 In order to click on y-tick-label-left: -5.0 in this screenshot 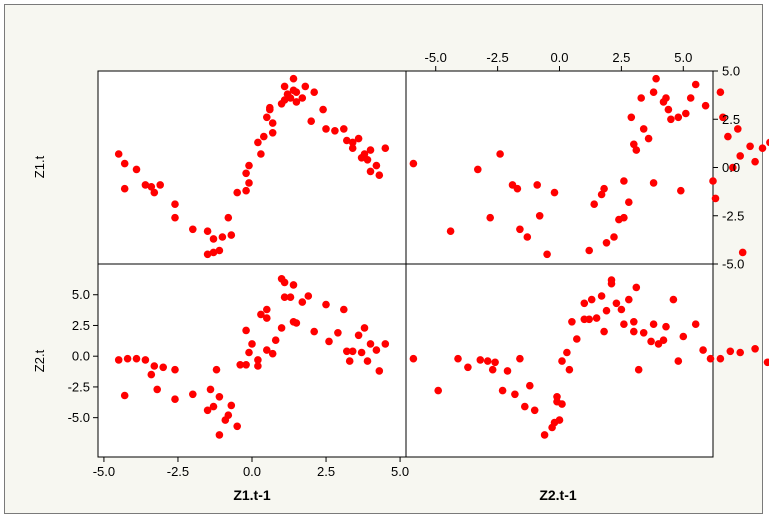, I will do `click(79, 417)`.